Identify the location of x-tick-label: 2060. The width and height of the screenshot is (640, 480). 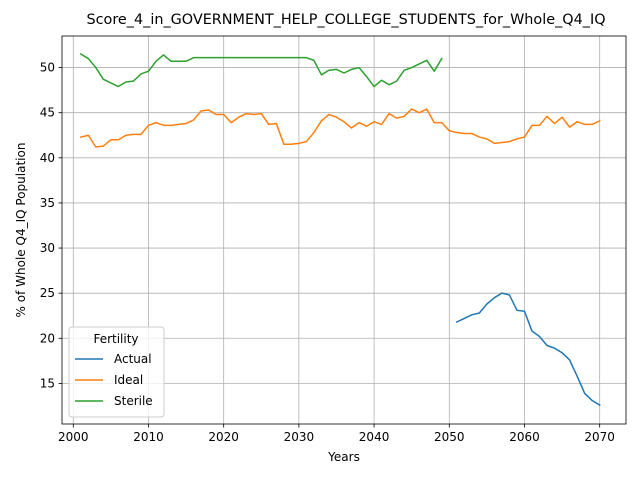
(524, 437).